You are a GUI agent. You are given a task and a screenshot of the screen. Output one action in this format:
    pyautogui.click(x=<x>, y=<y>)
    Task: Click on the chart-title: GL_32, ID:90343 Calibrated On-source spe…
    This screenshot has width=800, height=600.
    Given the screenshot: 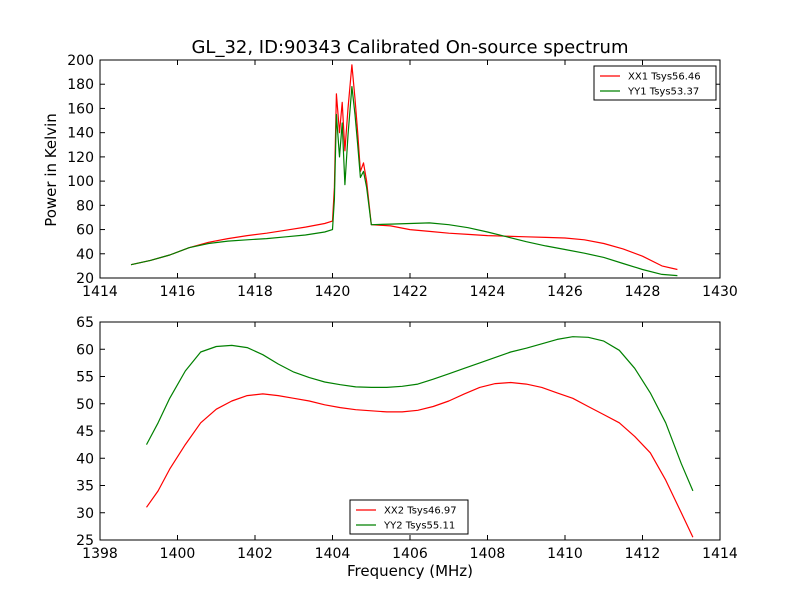 What is the action you would take?
    pyautogui.click(x=409, y=47)
    